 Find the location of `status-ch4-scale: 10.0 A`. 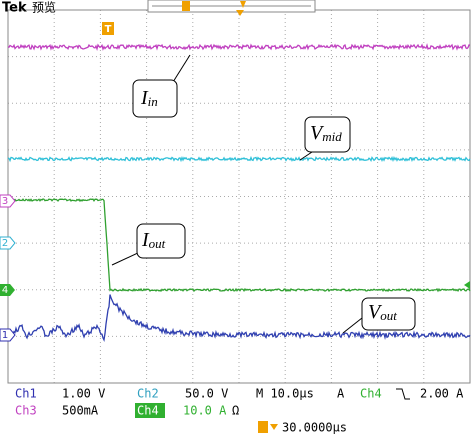

status-ch4-scale: 10.0 A is located at coordinates (205, 411).